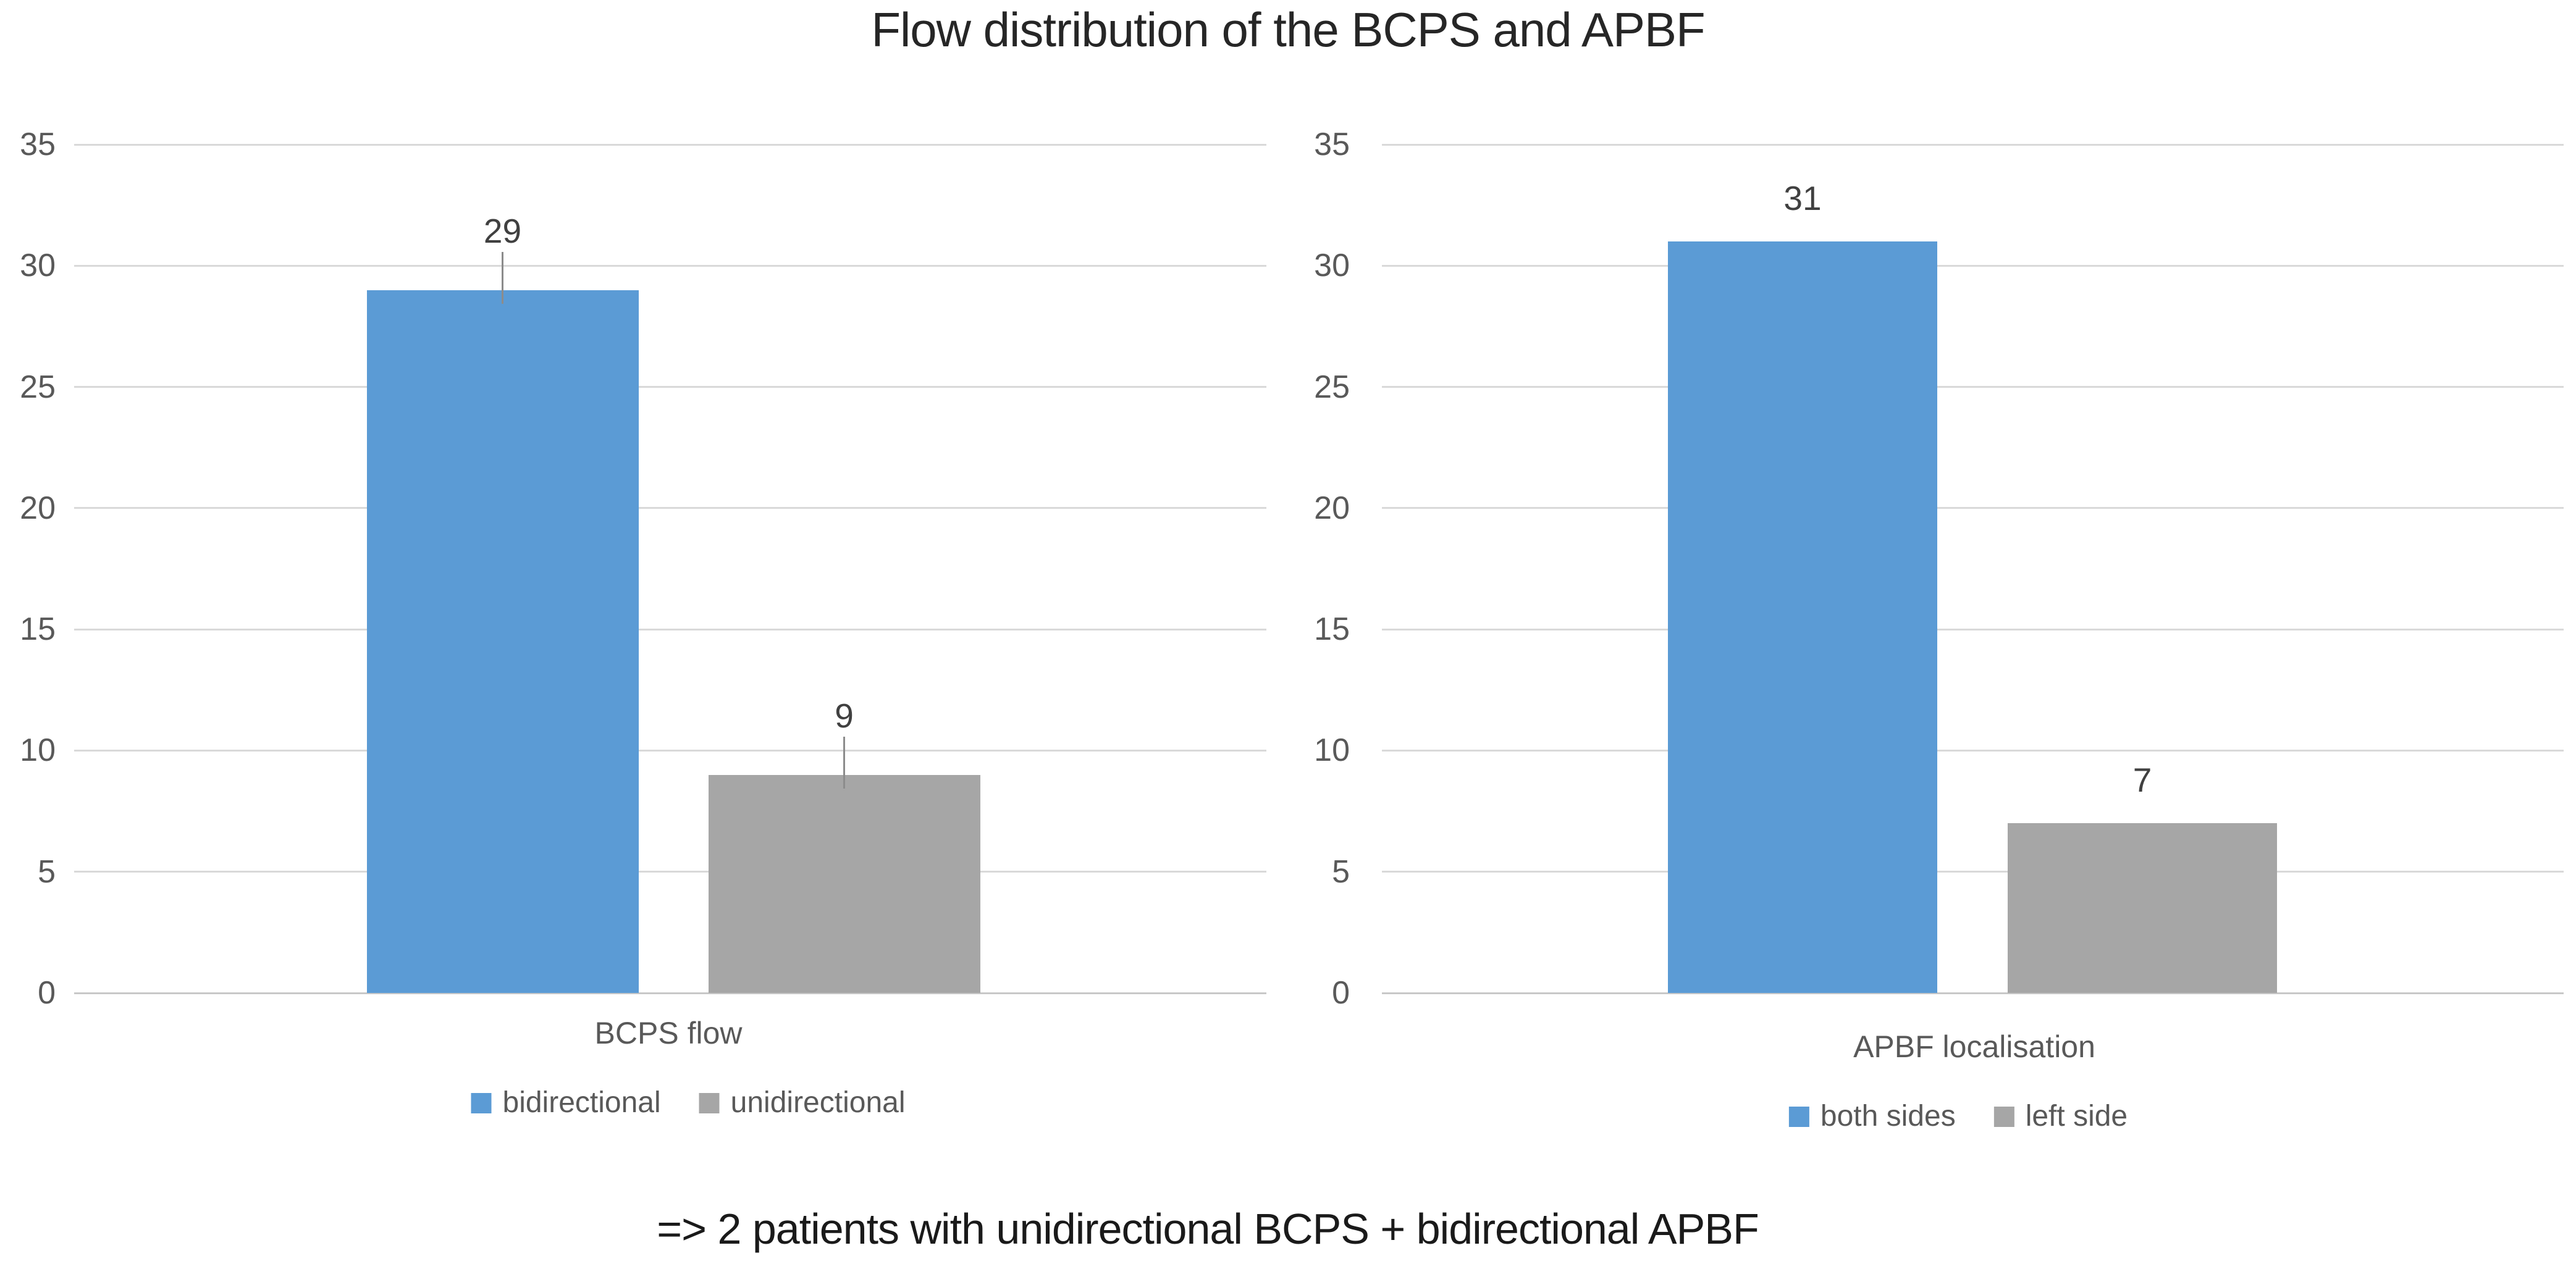 The width and height of the screenshot is (2576, 1269). What do you see at coordinates (1288, 29) in the screenshot?
I see `chart-title: Flow distribution of the BCPS and APBF` at bounding box center [1288, 29].